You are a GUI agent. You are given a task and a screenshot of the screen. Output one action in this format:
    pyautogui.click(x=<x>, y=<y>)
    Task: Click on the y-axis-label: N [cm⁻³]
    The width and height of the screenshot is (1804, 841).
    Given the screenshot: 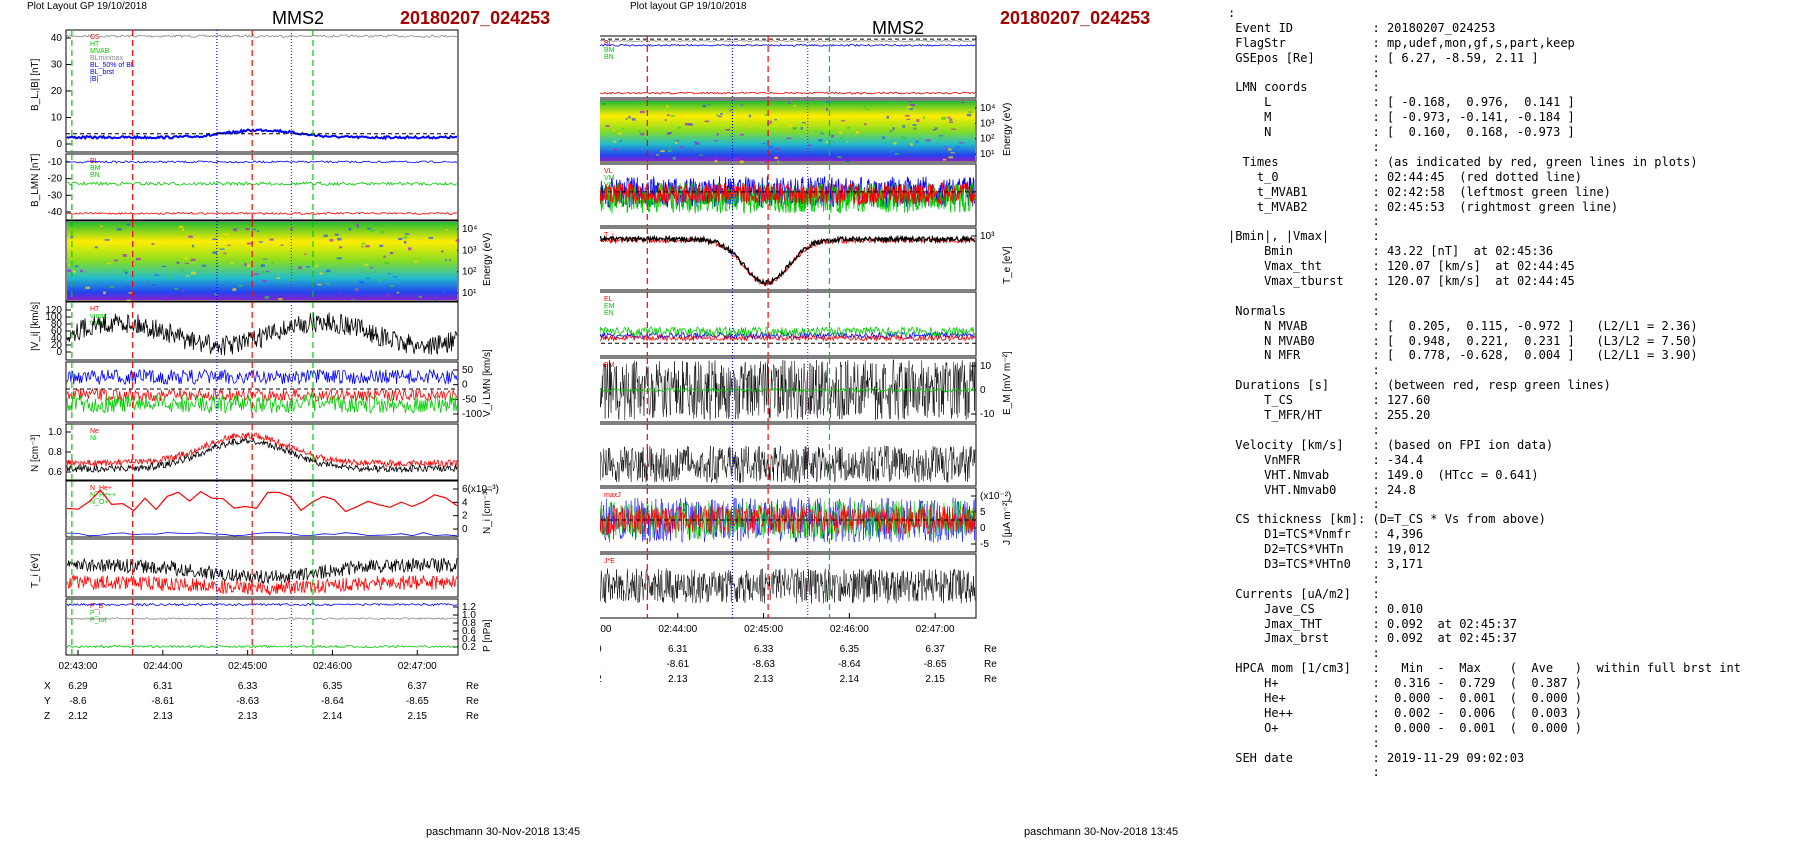 What is the action you would take?
    pyautogui.click(x=35, y=453)
    